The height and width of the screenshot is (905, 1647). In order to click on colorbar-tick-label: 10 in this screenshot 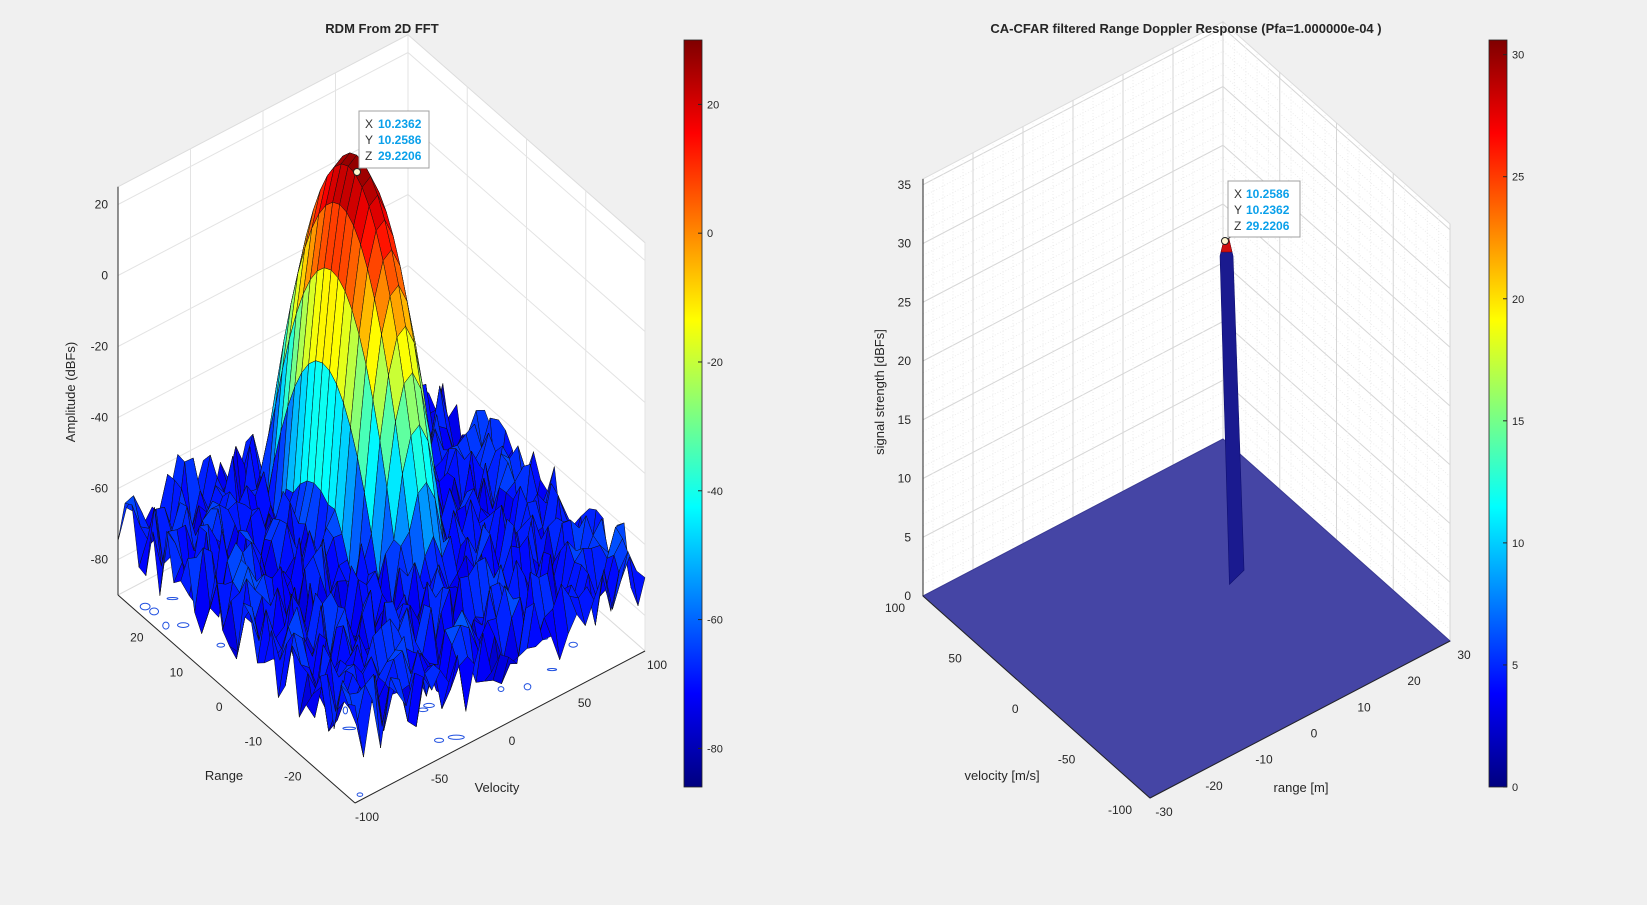, I will do `click(1518, 544)`.